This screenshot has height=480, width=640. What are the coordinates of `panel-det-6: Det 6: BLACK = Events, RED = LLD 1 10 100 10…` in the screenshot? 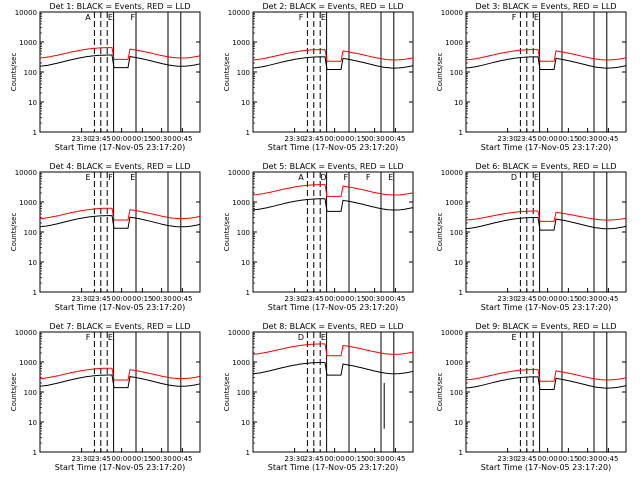 It's located at (531, 237).